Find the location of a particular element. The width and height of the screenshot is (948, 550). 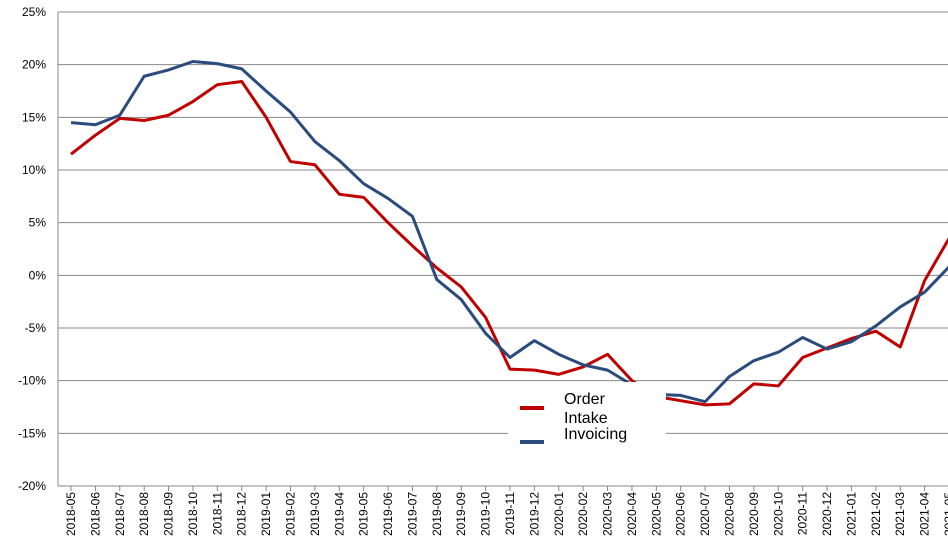

y-tick-label: 10% is located at coordinates (34, 170).